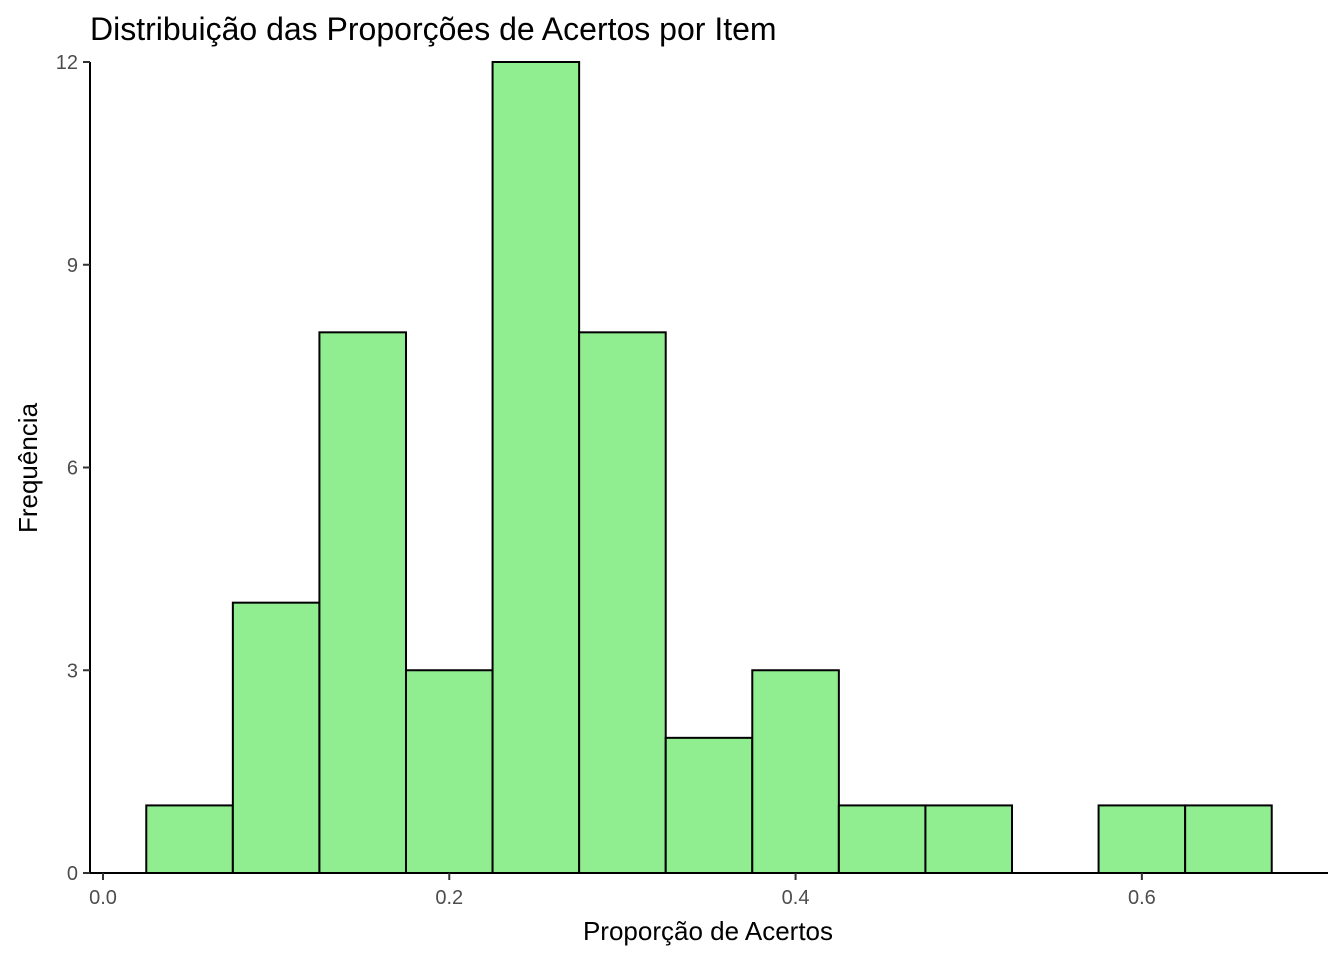 The width and height of the screenshot is (1344, 960). Describe the element at coordinates (796, 898) in the screenshot. I see `x-tick-label: 0.4` at that location.